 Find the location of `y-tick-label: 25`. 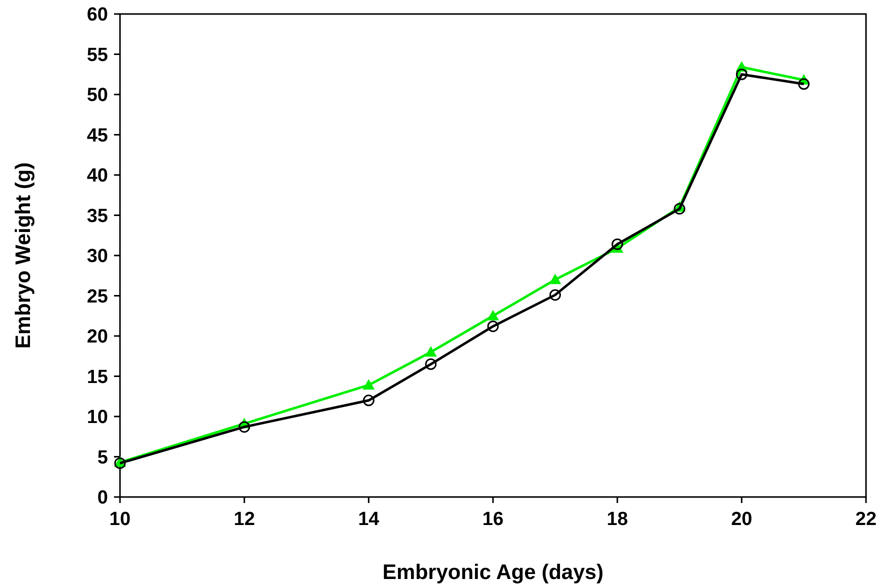

y-tick-label: 25 is located at coordinates (97, 297).